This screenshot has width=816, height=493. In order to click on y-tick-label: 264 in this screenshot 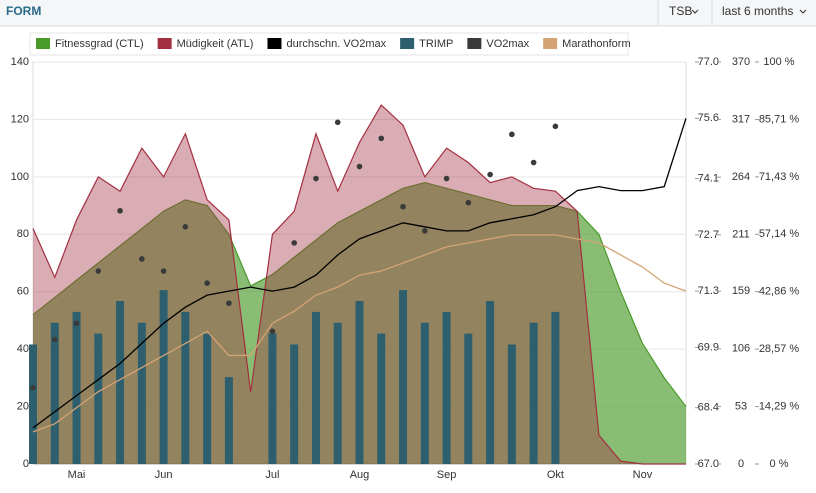, I will do `click(741, 177)`.